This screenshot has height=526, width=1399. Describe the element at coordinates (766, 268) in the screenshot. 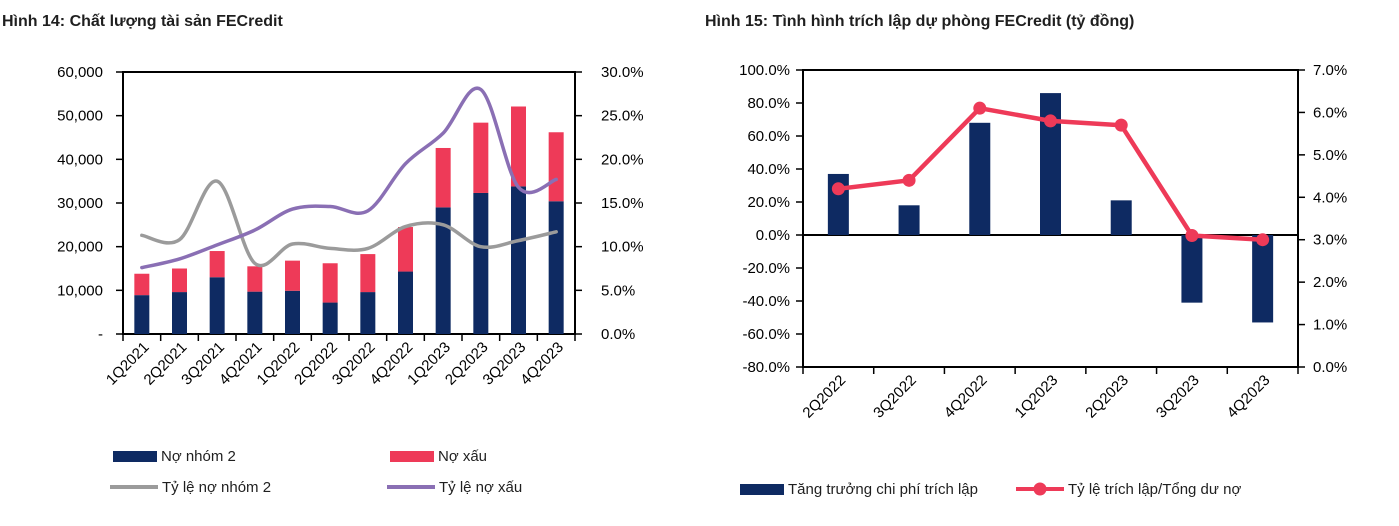

I see `svg-text: -20.0%` at that location.